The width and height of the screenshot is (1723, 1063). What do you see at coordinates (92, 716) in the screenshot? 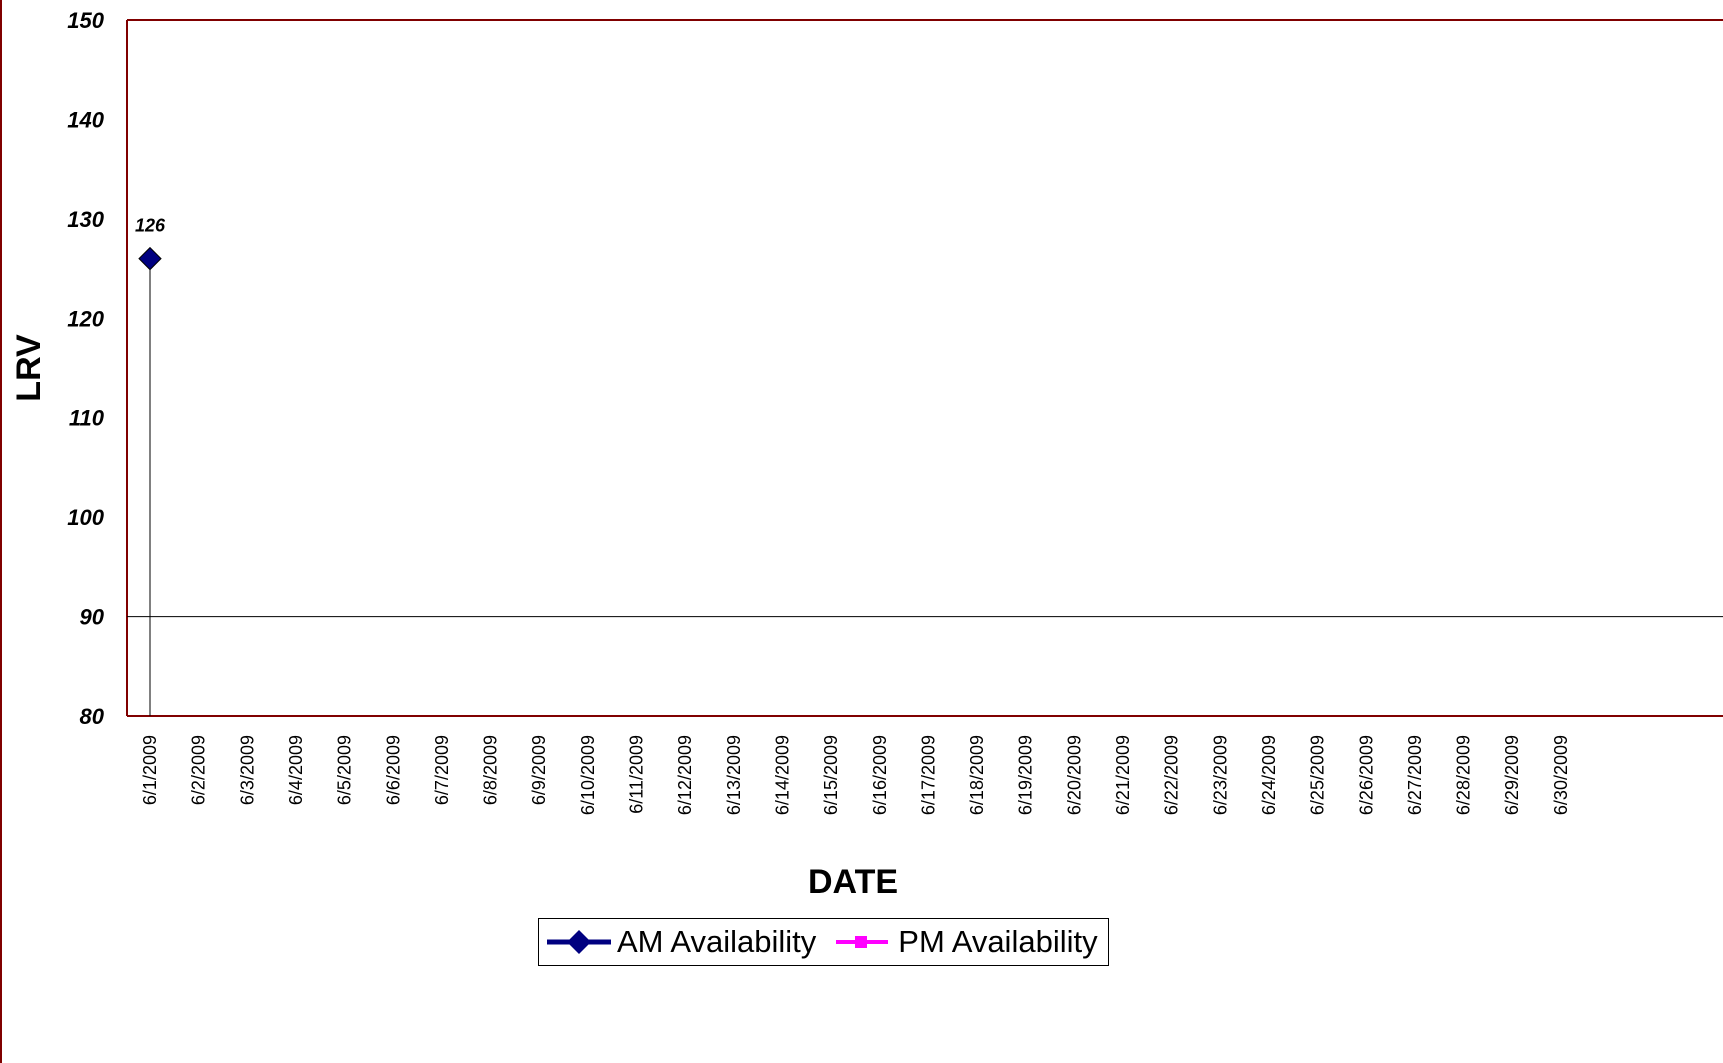
I see `y-tick-label: 80` at bounding box center [92, 716].